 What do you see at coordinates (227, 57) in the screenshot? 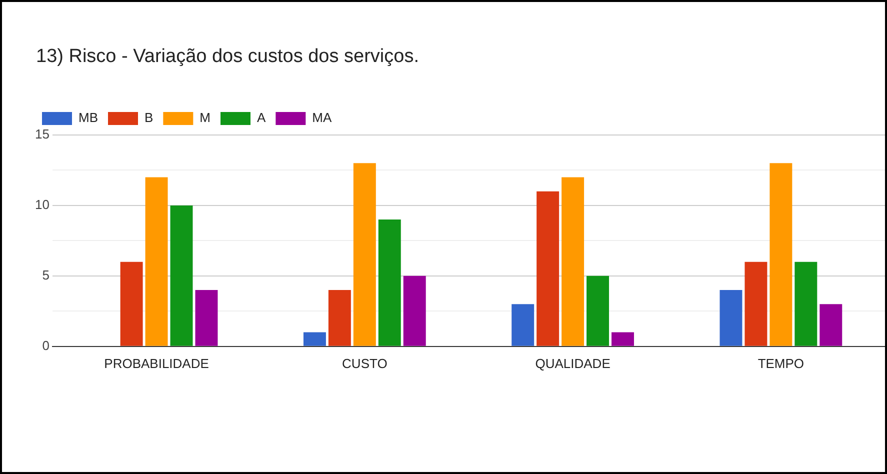
I see `chart-title: 13) Risco - Variação dos custos dos serviços.` at bounding box center [227, 57].